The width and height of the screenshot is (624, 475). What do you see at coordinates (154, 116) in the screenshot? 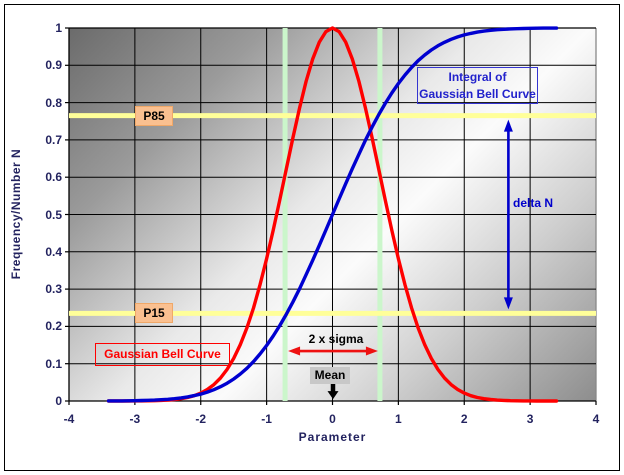
I see `p85-chip: P85` at bounding box center [154, 116].